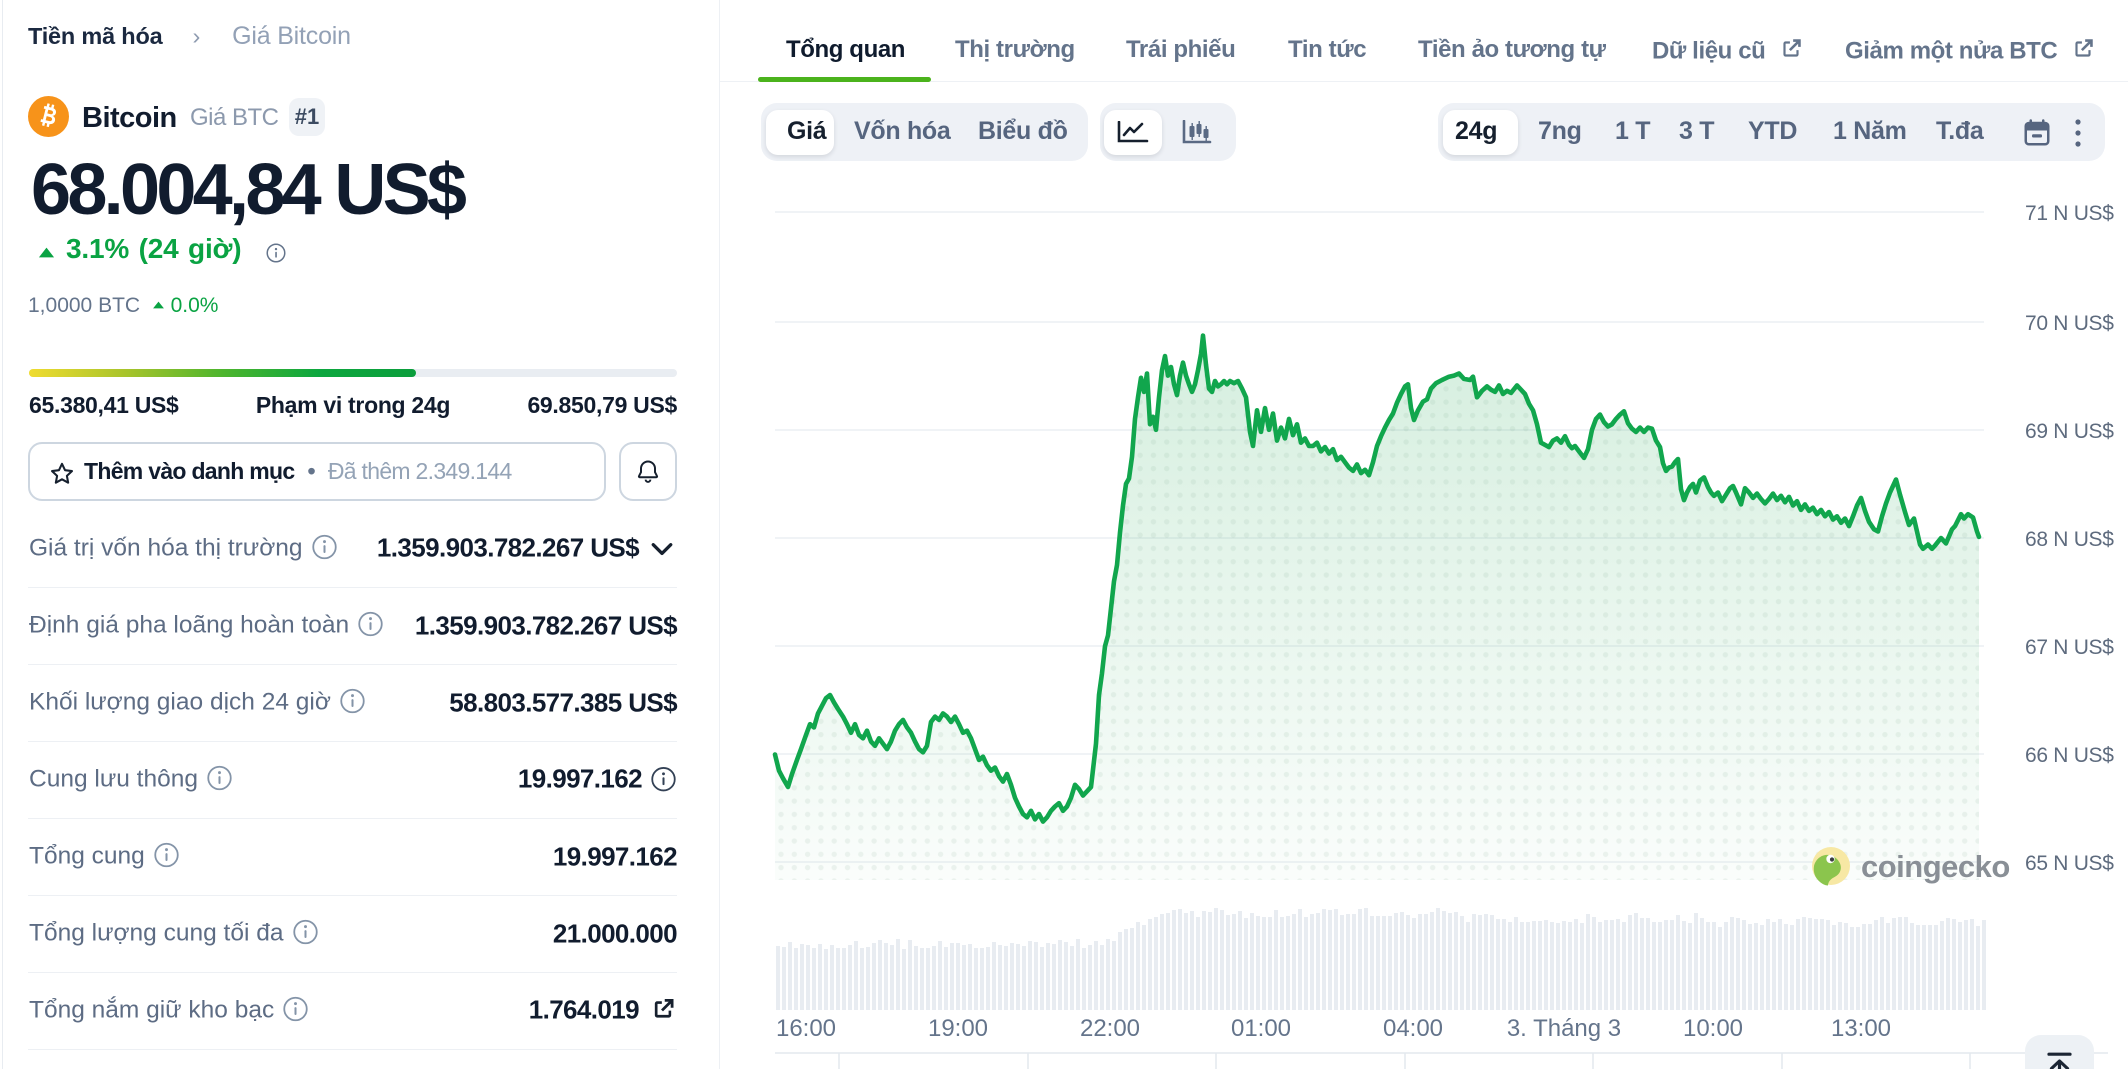  Describe the element at coordinates (1413, 1028) in the screenshot. I see `svg-text: 04:00` at that location.